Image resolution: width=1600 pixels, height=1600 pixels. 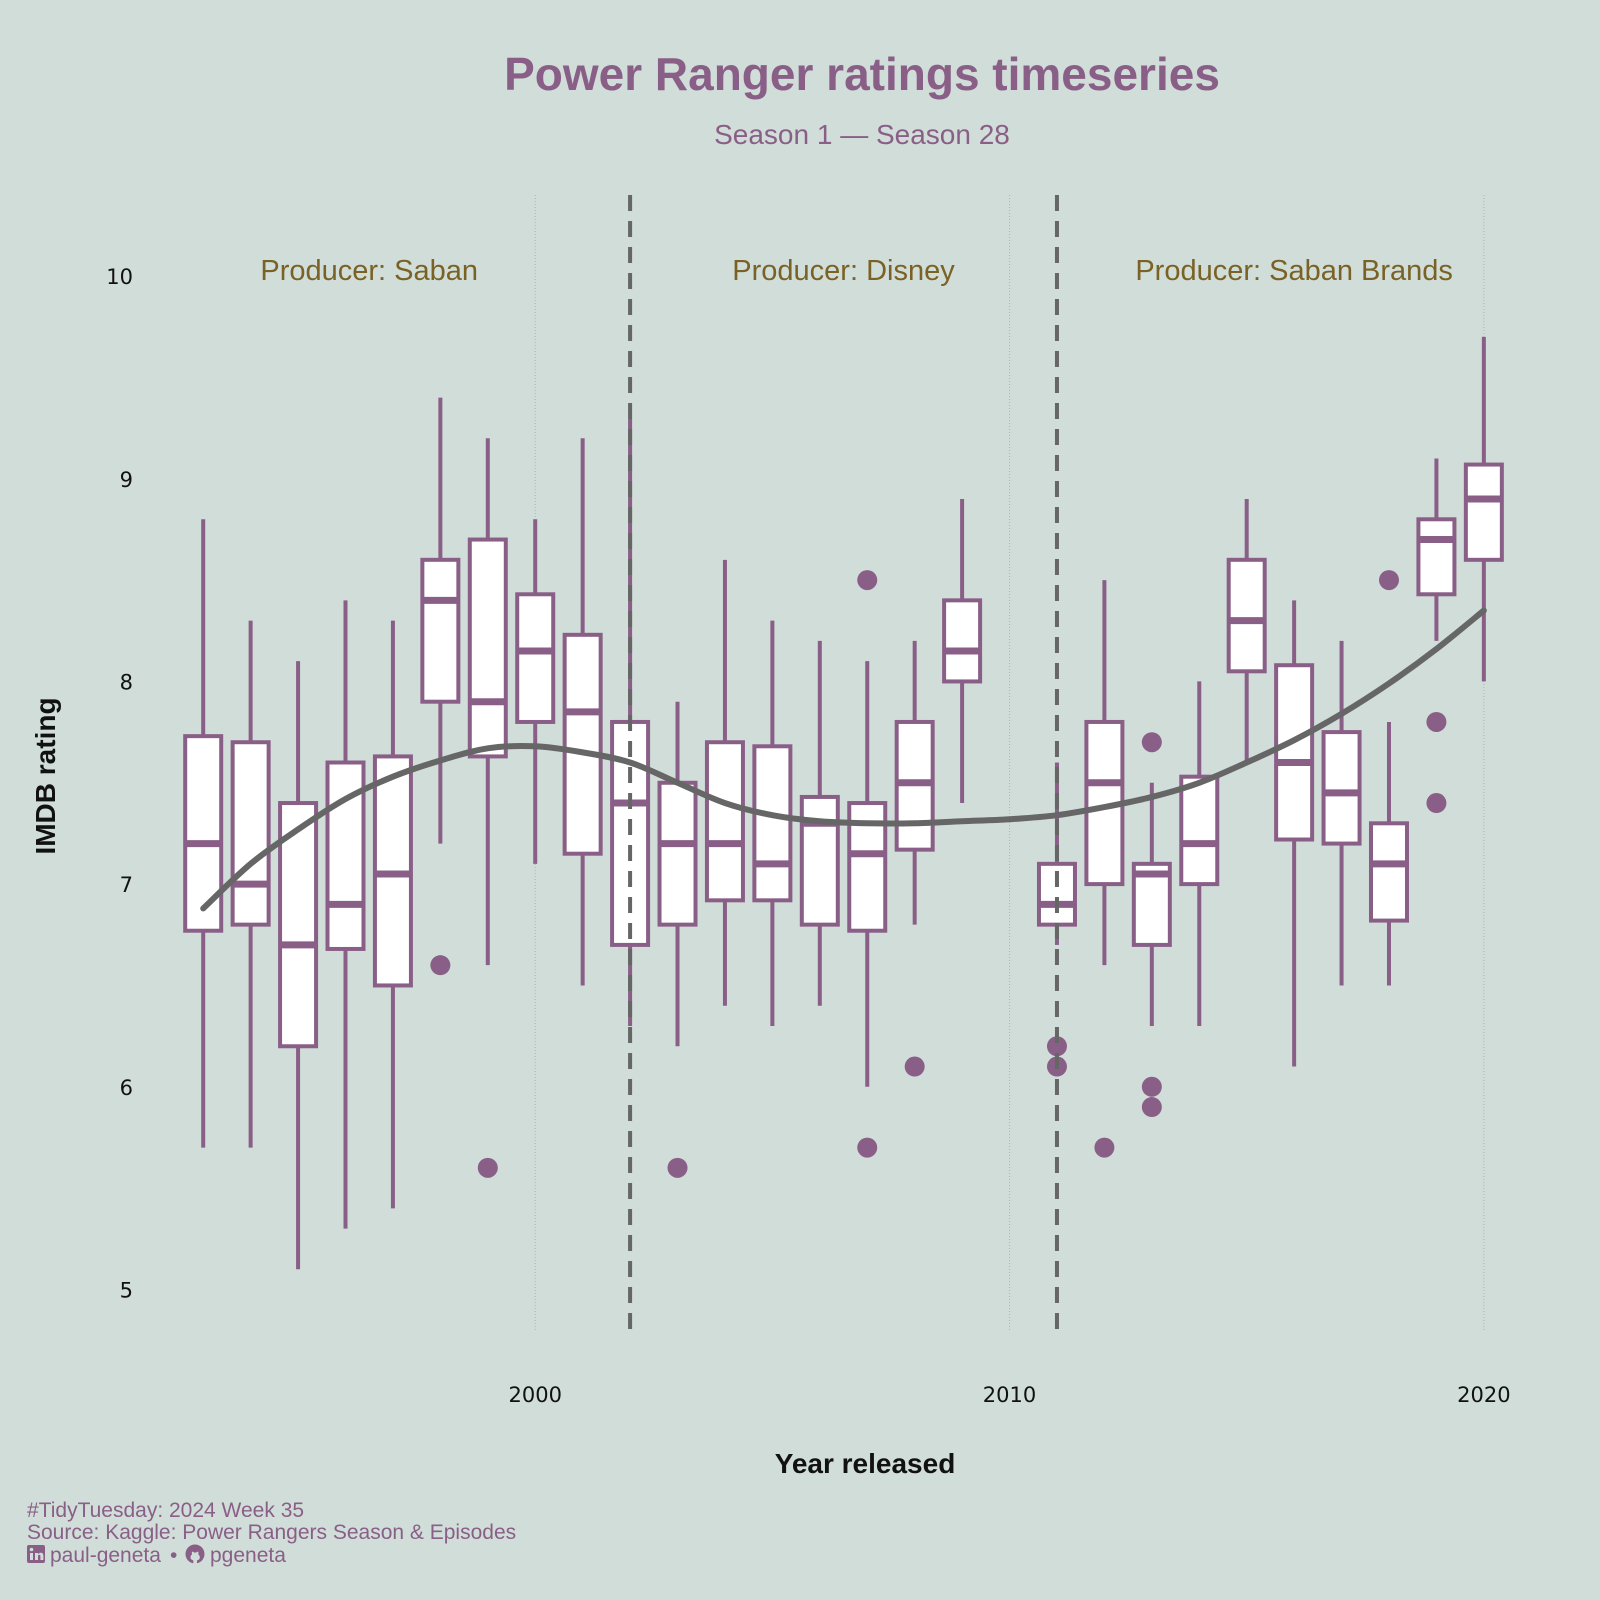 What do you see at coordinates (195, 1554) in the screenshot?
I see `github-icon` at bounding box center [195, 1554].